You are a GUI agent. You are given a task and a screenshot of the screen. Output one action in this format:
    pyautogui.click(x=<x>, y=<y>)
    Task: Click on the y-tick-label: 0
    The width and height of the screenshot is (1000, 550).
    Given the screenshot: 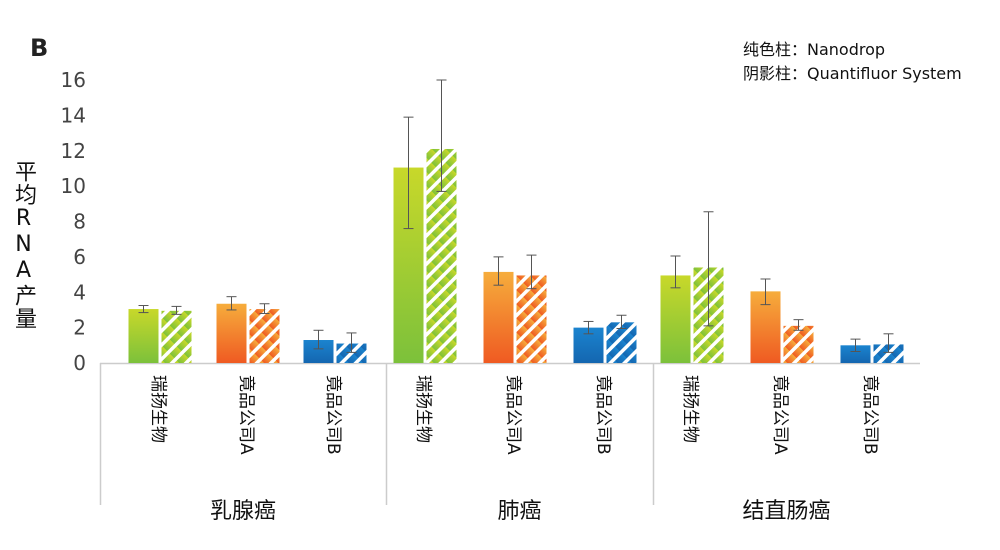 What is the action you would take?
    pyautogui.click(x=79, y=363)
    